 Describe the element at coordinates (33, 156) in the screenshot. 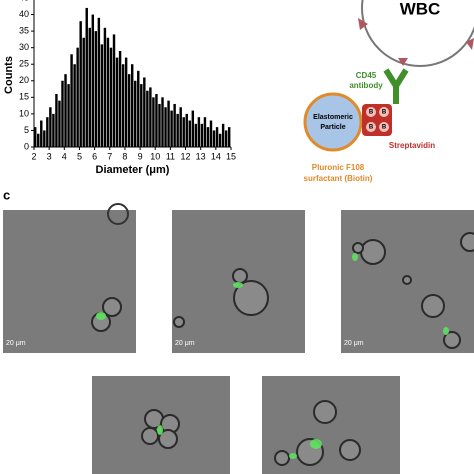

I see `x-tick-label: 2` at that location.